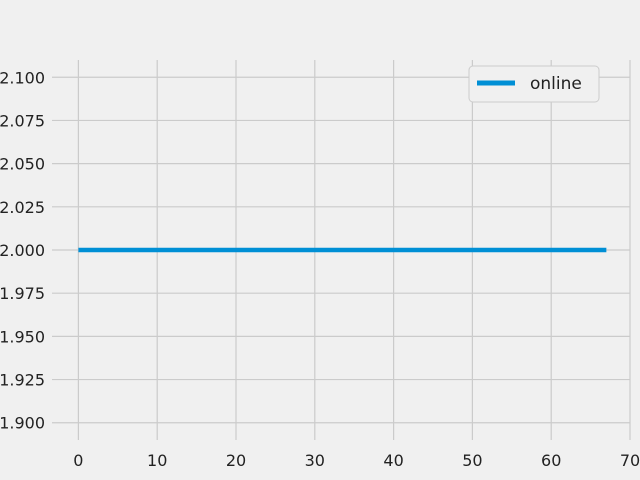 The width and height of the screenshot is (640, 480). Describe the element at coordinates (22, 164) in the screenshot. I see `y-tick-label: 2.050` at that location.